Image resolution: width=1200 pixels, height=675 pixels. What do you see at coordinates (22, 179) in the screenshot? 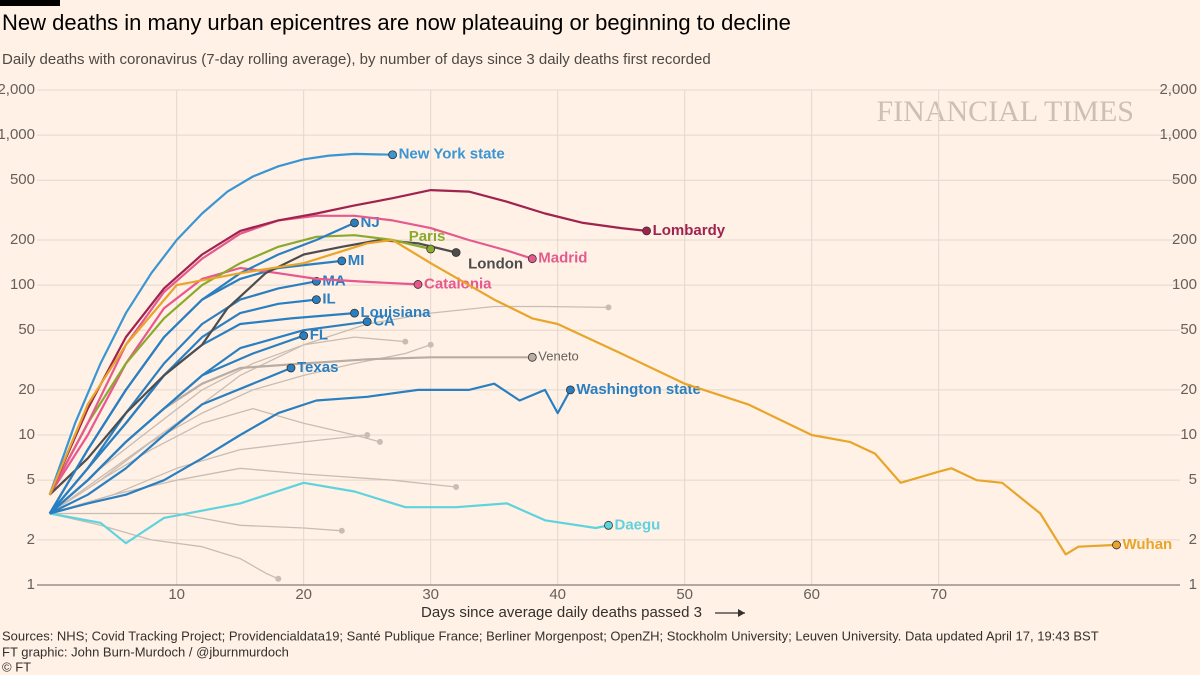
I see `y-tick-label: 500` at bounding box center [22, 179].